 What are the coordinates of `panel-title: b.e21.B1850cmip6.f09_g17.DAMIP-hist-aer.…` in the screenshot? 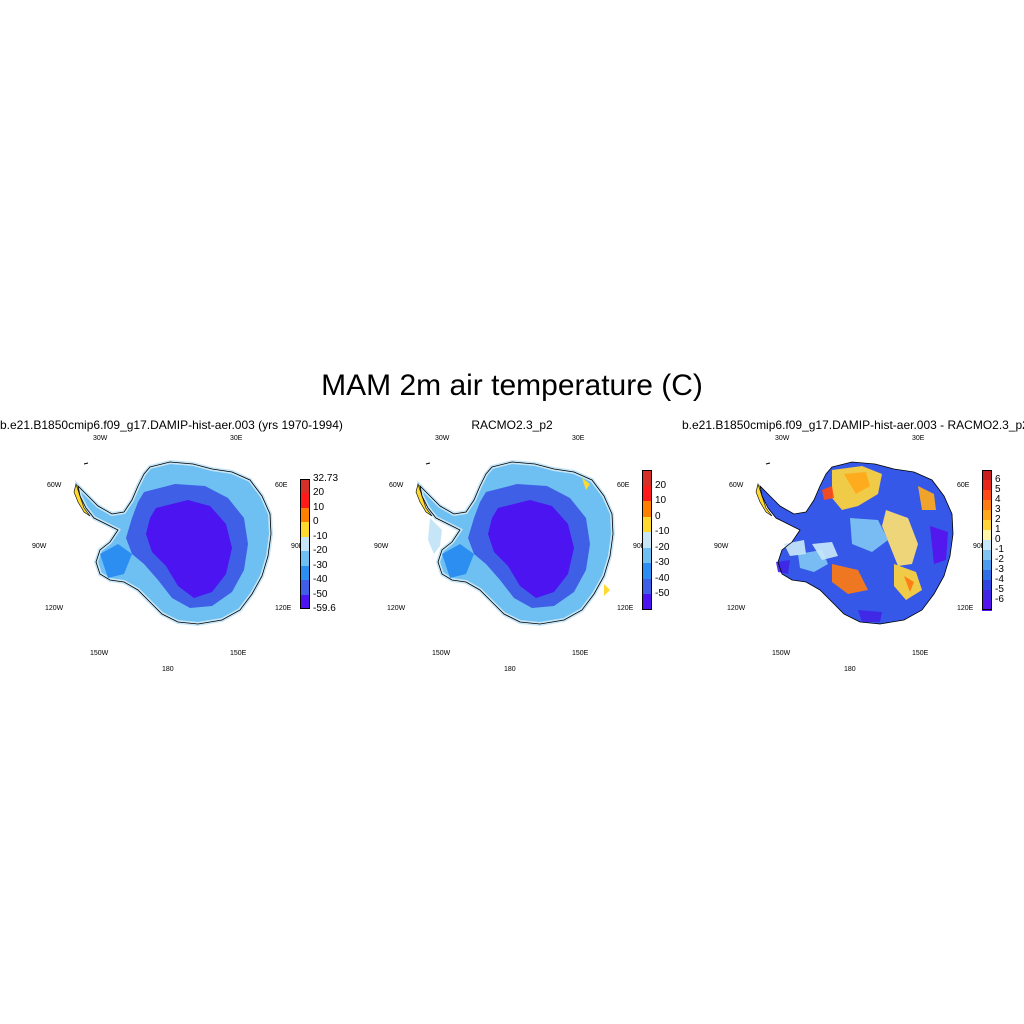 It's located at (853, 425).